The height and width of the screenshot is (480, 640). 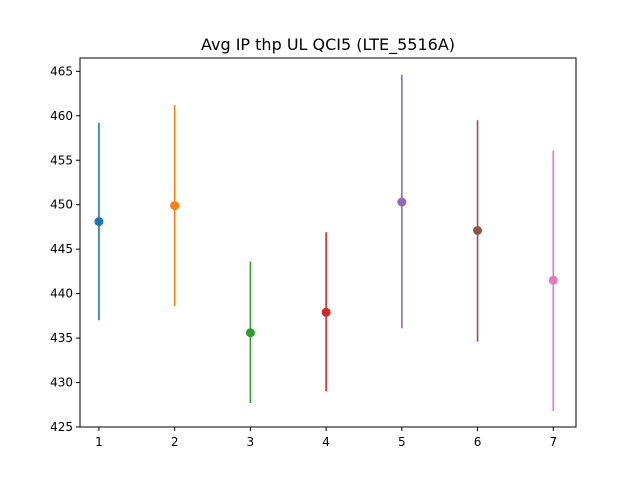 I want to click on x-tick-label-3: 3, so click(x=251, y=442).